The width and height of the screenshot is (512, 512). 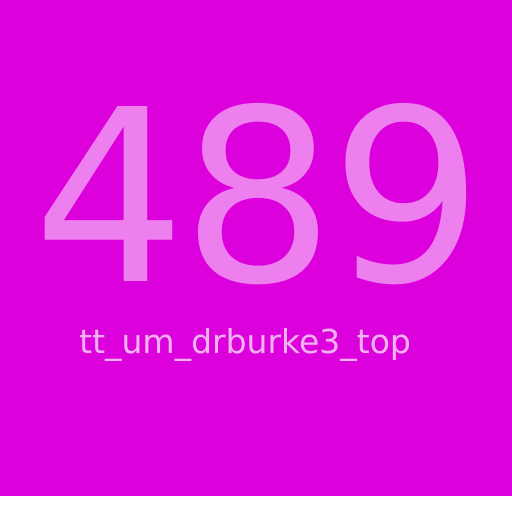 What do you see at coordinates (256, 504) in the screenshot?
I see `bottom-strip` at bounding box center [256, 504].